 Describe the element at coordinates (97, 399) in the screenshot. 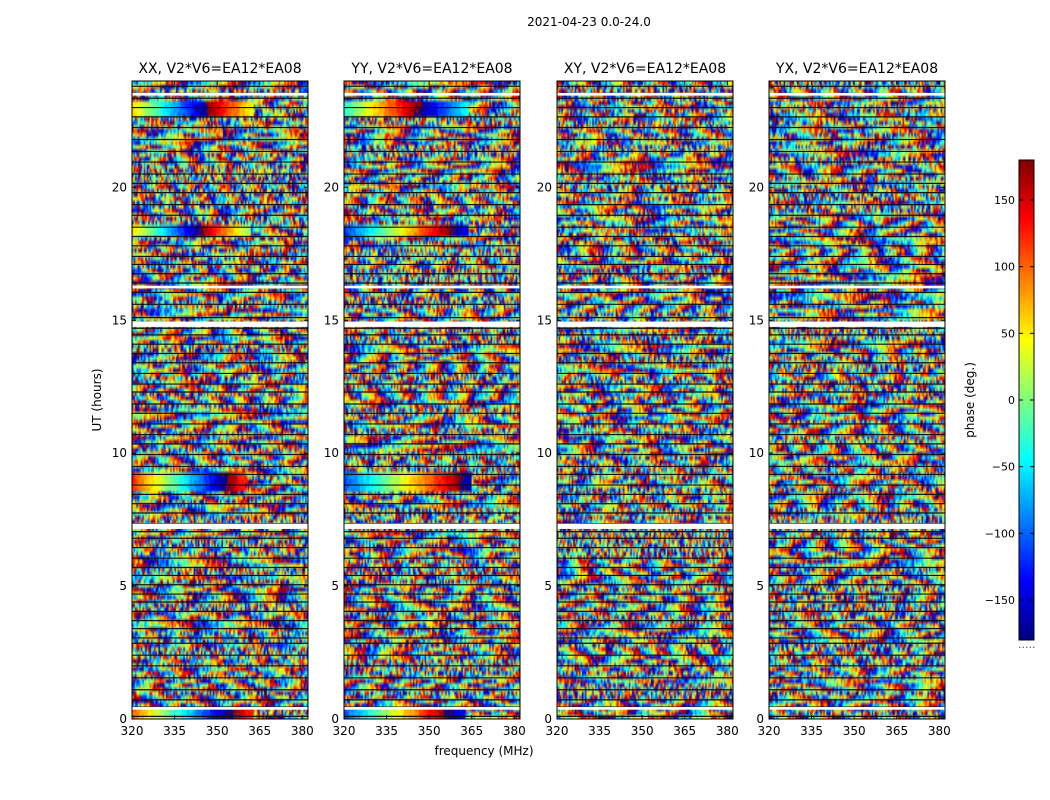

I see `y-axis-label: UT (hours)` at that location.